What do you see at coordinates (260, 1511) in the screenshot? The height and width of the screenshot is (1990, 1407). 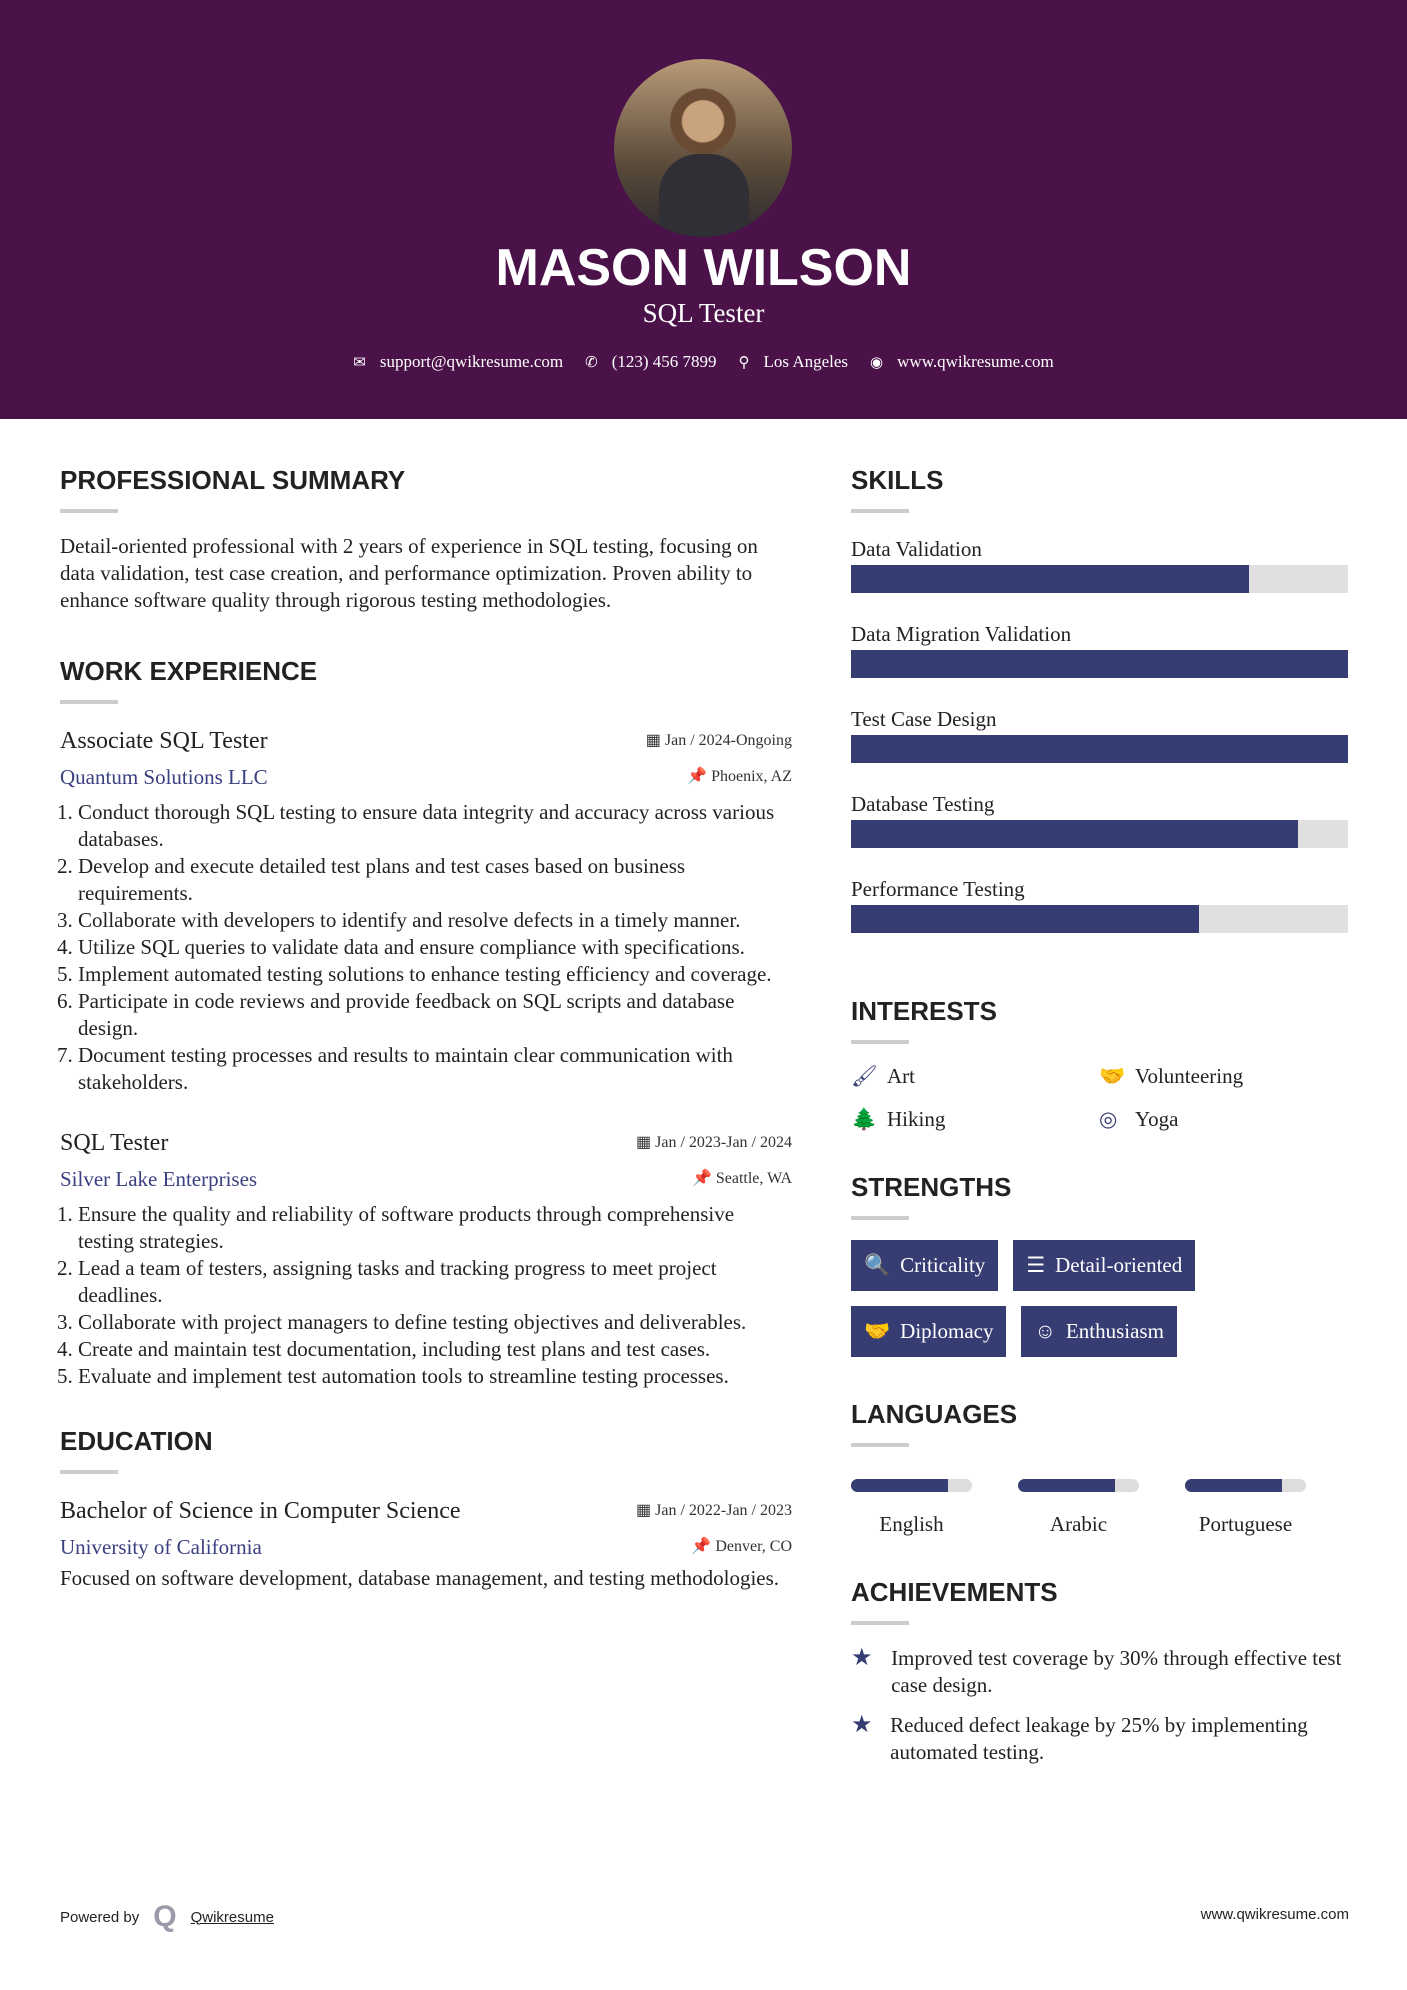 I see `degree: Bachelor of Science in Computer Science` at bounding box center [260, 1511].